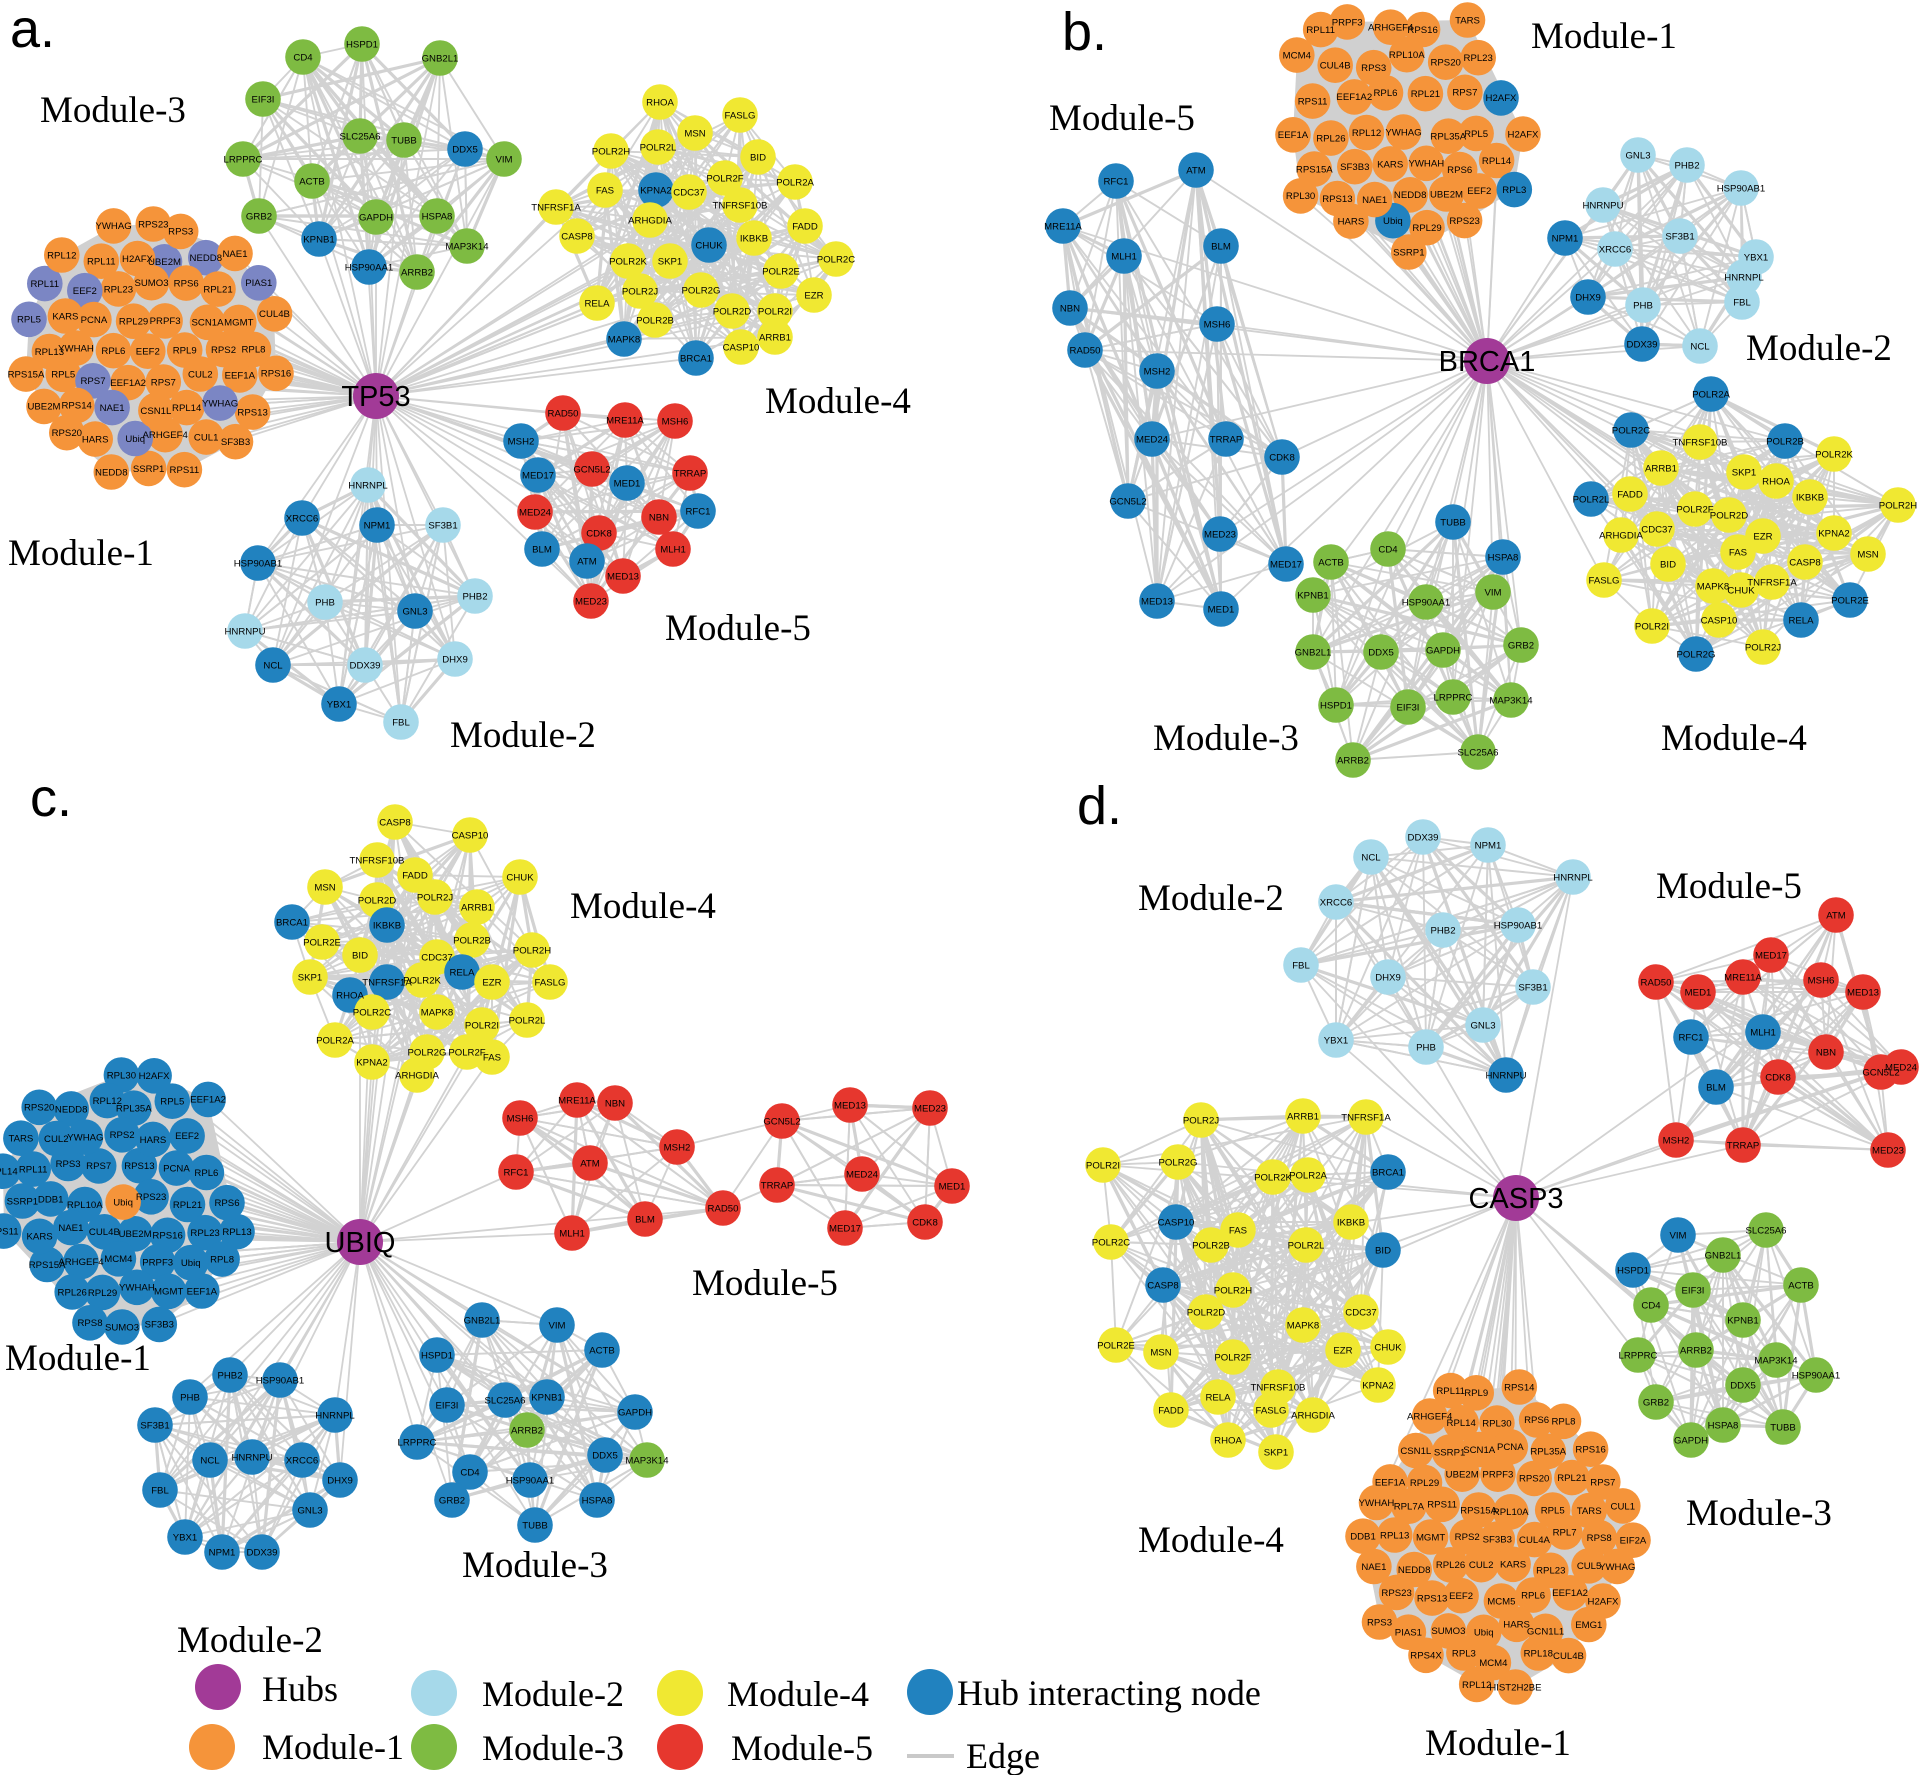 This screenshot has height=1775, width=1923. I want to click on svg-text: TNFRSF1A, so click(1366, 1117).